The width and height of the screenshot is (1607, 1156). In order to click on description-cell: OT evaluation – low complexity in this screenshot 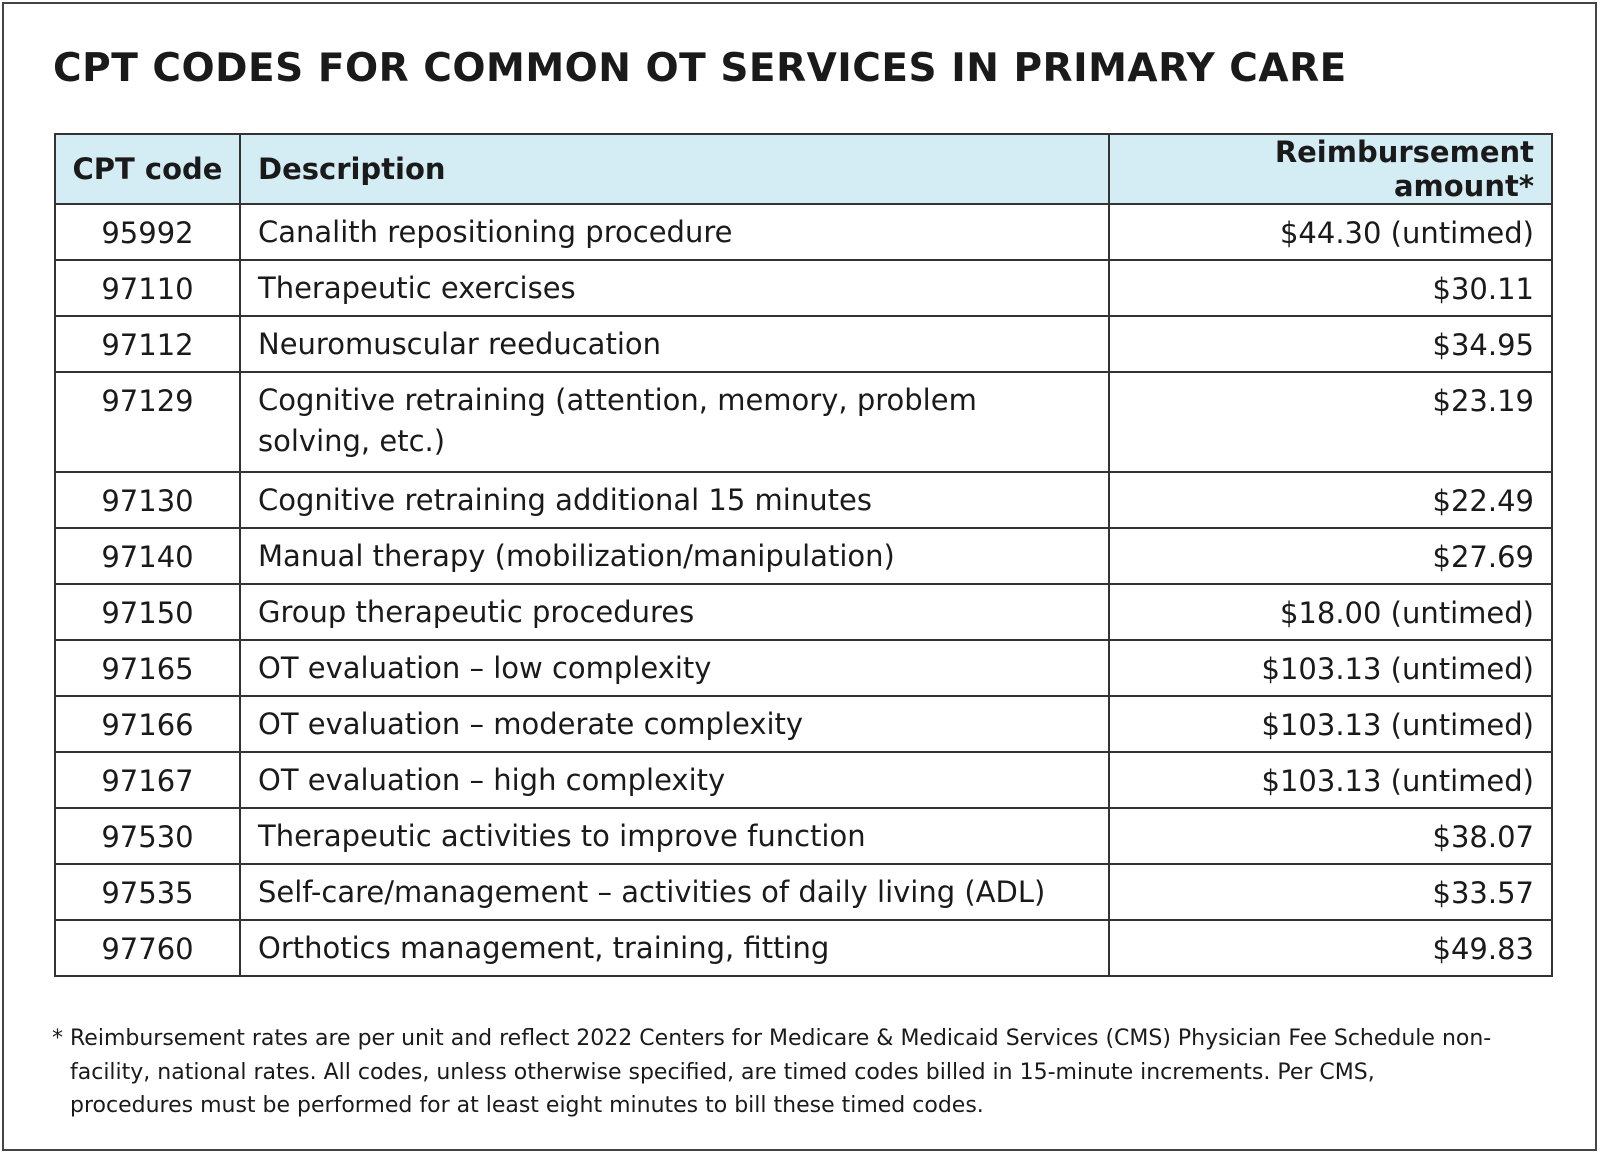, I will do `click(674, 668)`.